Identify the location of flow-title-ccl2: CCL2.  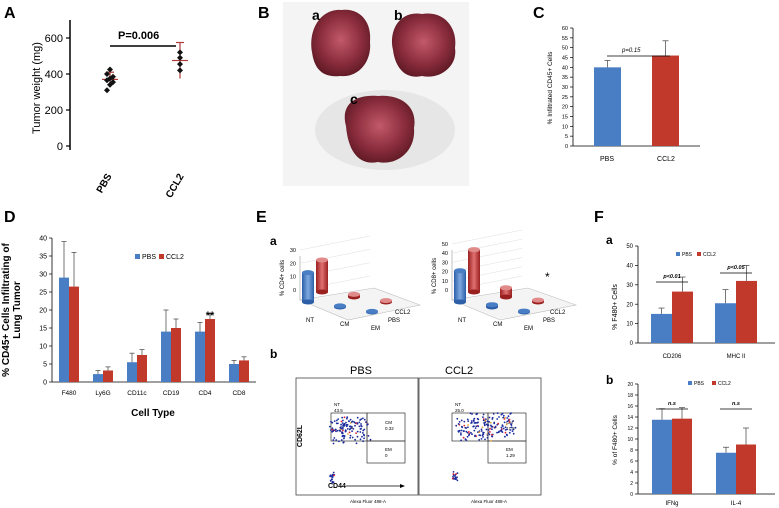
(459, 371).